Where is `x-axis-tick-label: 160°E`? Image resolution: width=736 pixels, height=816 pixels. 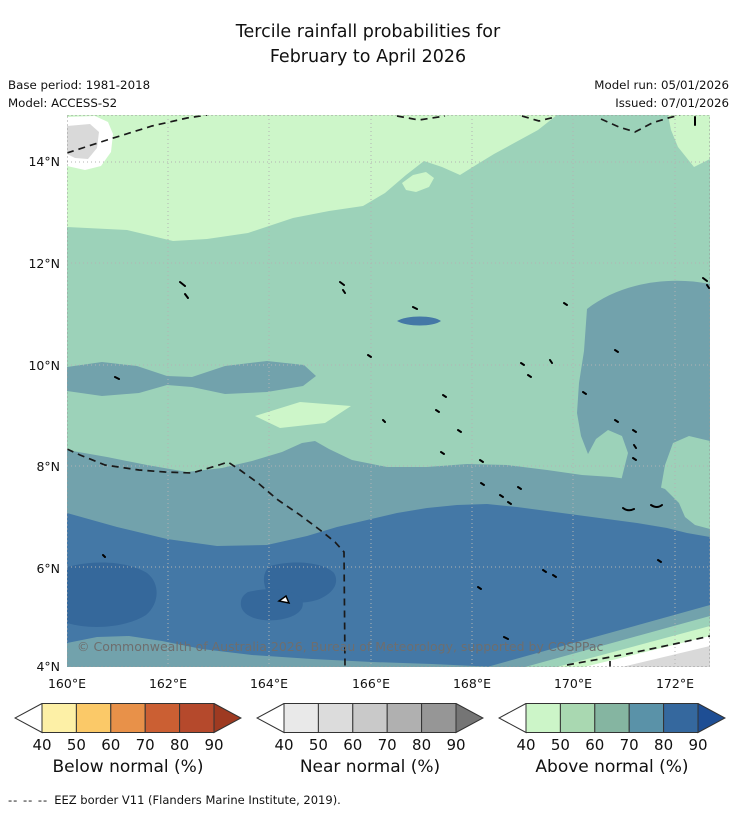
x-axis-tick-label: 160°E is located at coordinates (66, 683).